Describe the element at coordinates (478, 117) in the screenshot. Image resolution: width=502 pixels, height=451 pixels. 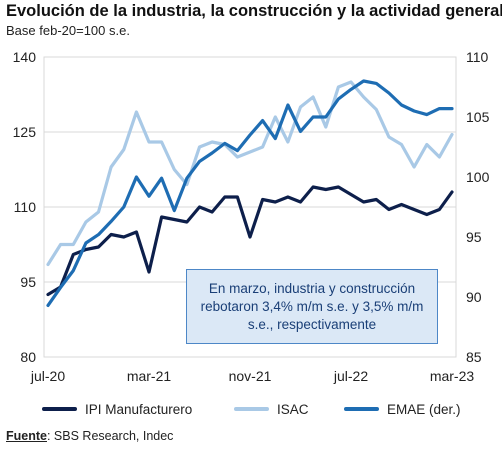
I see `y-right-tick-label: 105` at that location.